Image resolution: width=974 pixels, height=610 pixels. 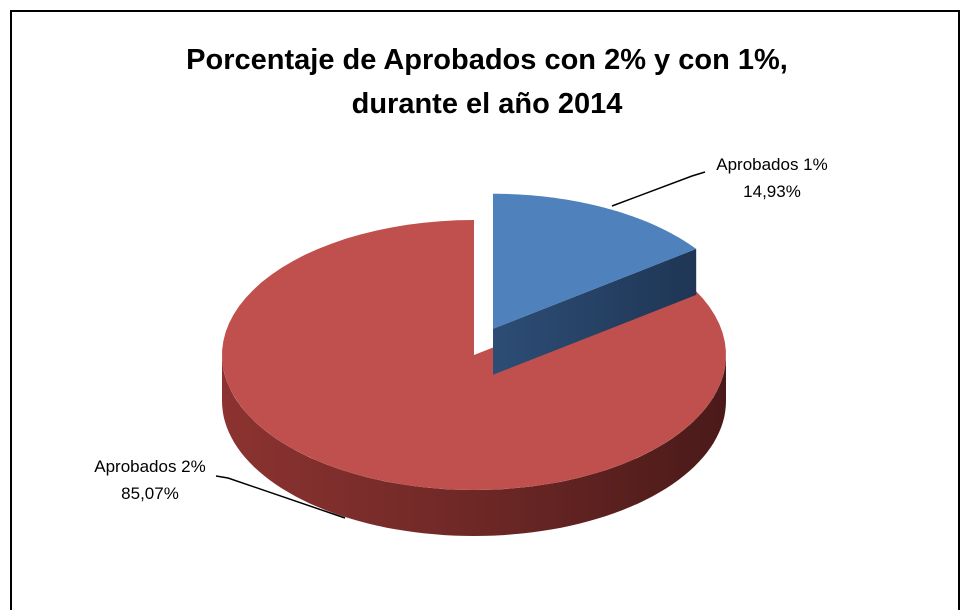 I want to click on slice-side, so click(x=595, y=311).